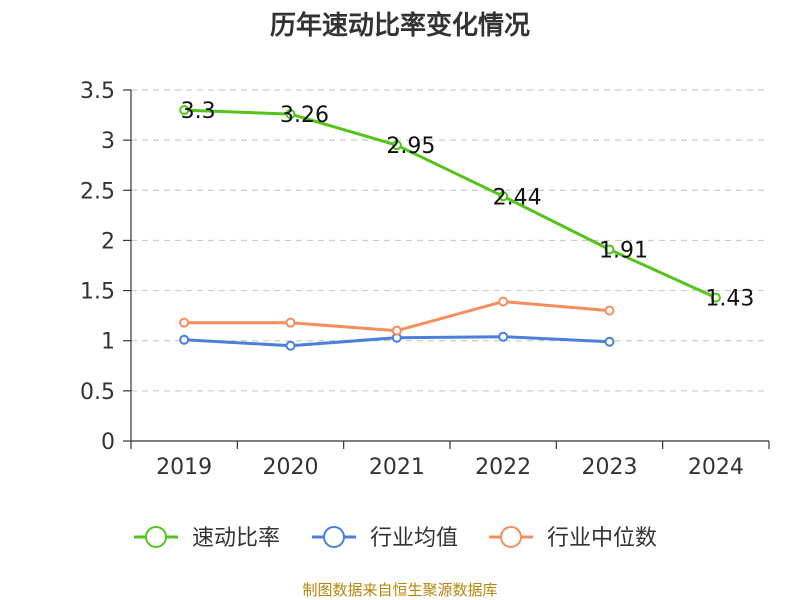 The image size is (800, 600). Describe the element at coordinates (184, 467) in the screenshot. I see `x-tick-label: 2019` at that location.